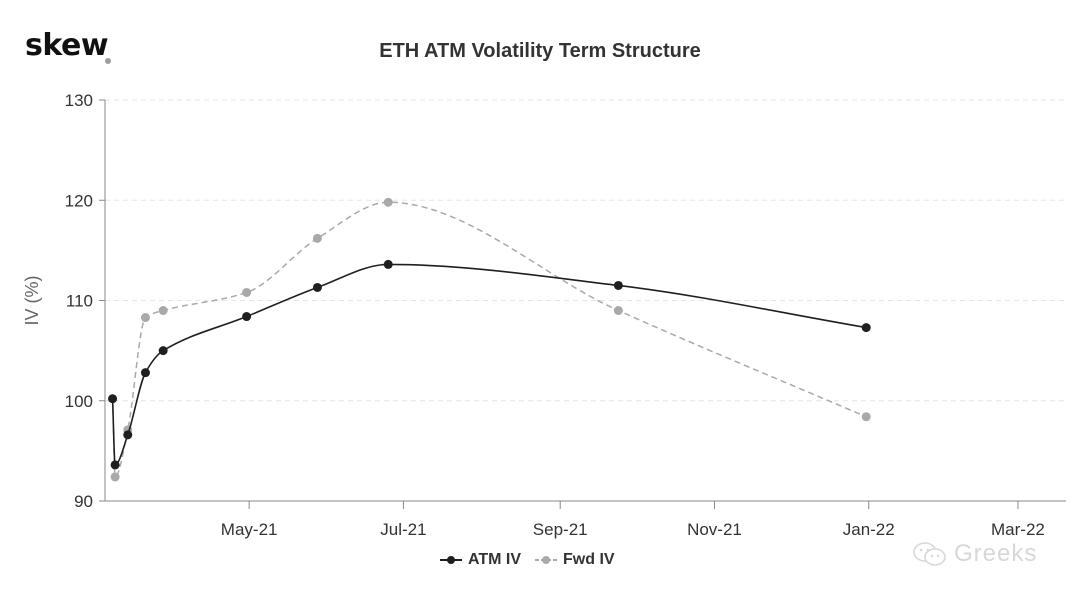 The image size is (1080, 603). What do you see at coordinates (495, 559) in the screenshot?
I see `legend-label-atm-iv: ATM IV` at bounding box center [495, 559].